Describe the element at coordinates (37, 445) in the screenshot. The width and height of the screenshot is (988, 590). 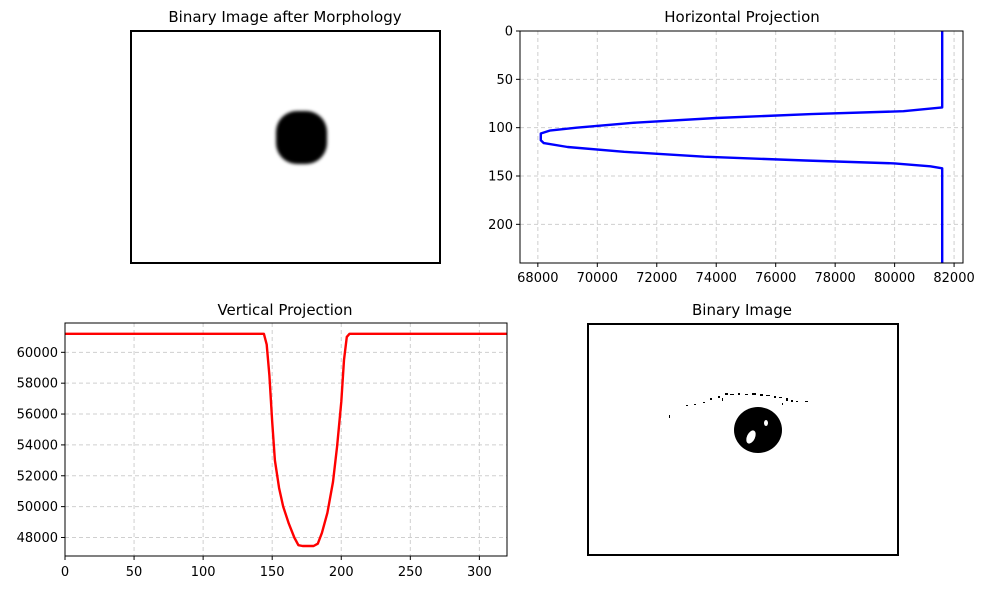
I see `v-tick-label-y: 54000` at that location.